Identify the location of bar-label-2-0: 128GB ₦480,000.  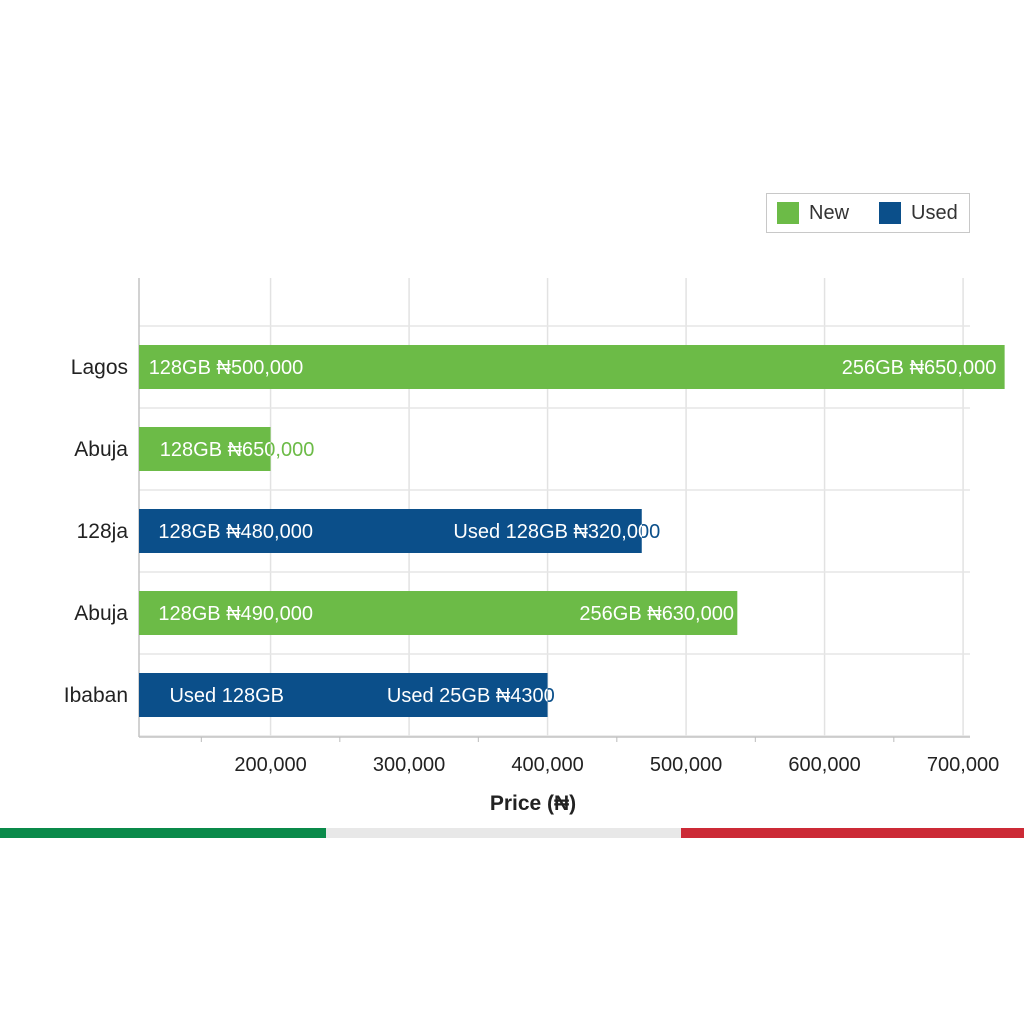
(235, 532).